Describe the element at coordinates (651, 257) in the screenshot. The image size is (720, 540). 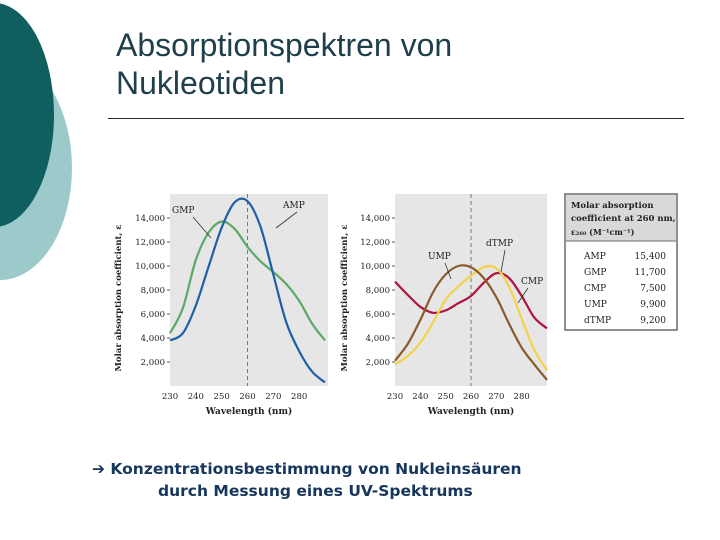
I see `table-row-value: 15,400` at that location.